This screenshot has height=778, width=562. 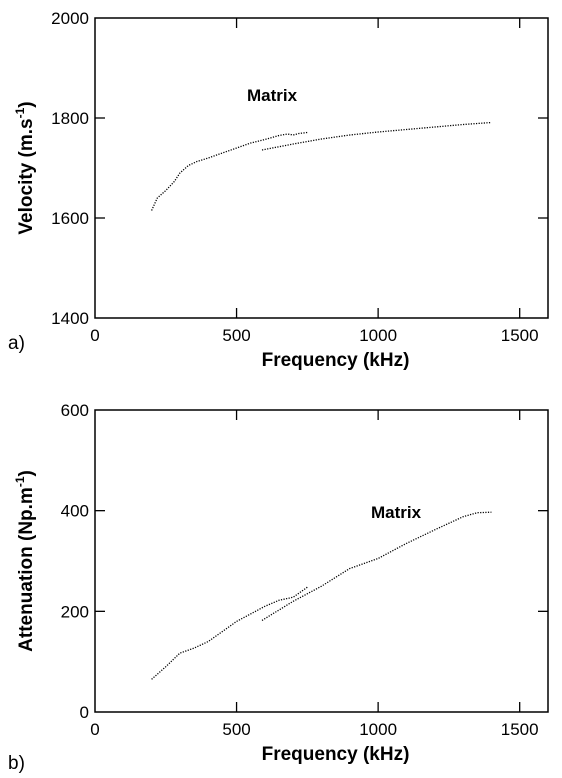 What do you see at coordinates (84, 712) in the screenshot?
I see `y-tick-label: 0` at bounding box center [84, 712].